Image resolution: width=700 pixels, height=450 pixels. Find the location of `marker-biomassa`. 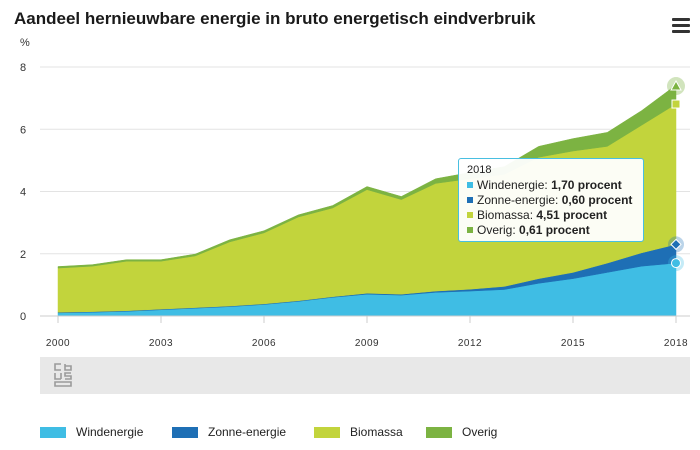

marker-biomassa is located at coordinates (676, 104).